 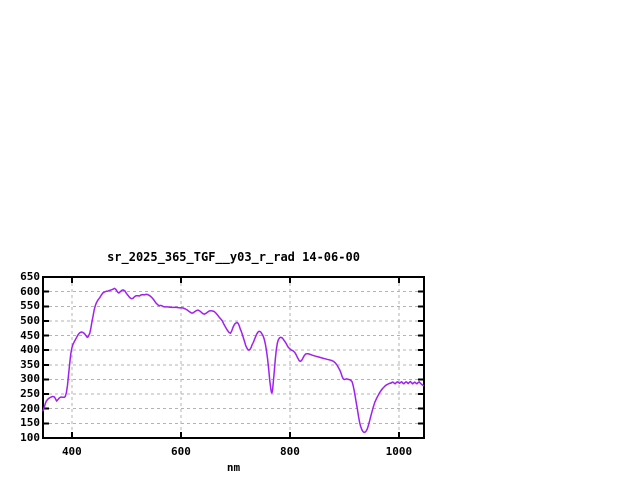 What do you see at coordinates (30, 320) in the screenshot?
I see `y-tick-label: 500` at bounding box center [30, 320].